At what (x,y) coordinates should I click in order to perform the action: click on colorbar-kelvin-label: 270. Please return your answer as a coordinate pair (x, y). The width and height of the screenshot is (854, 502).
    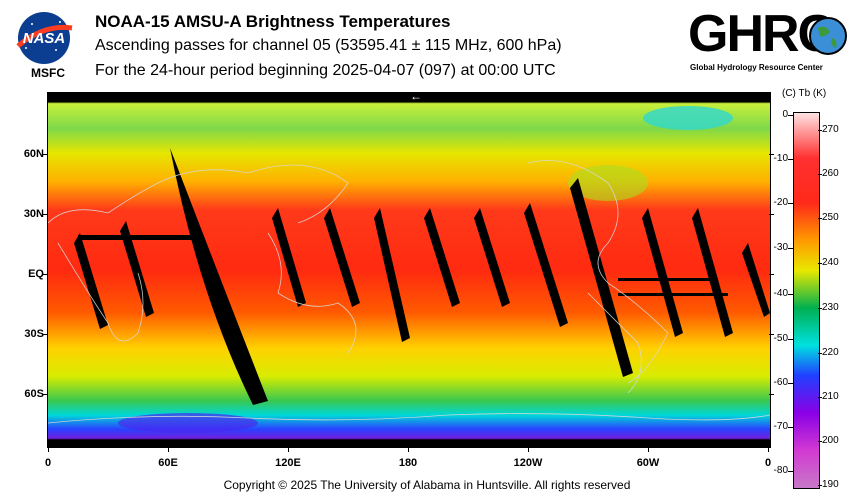
    Looking at the image, I should click on (830, 129).